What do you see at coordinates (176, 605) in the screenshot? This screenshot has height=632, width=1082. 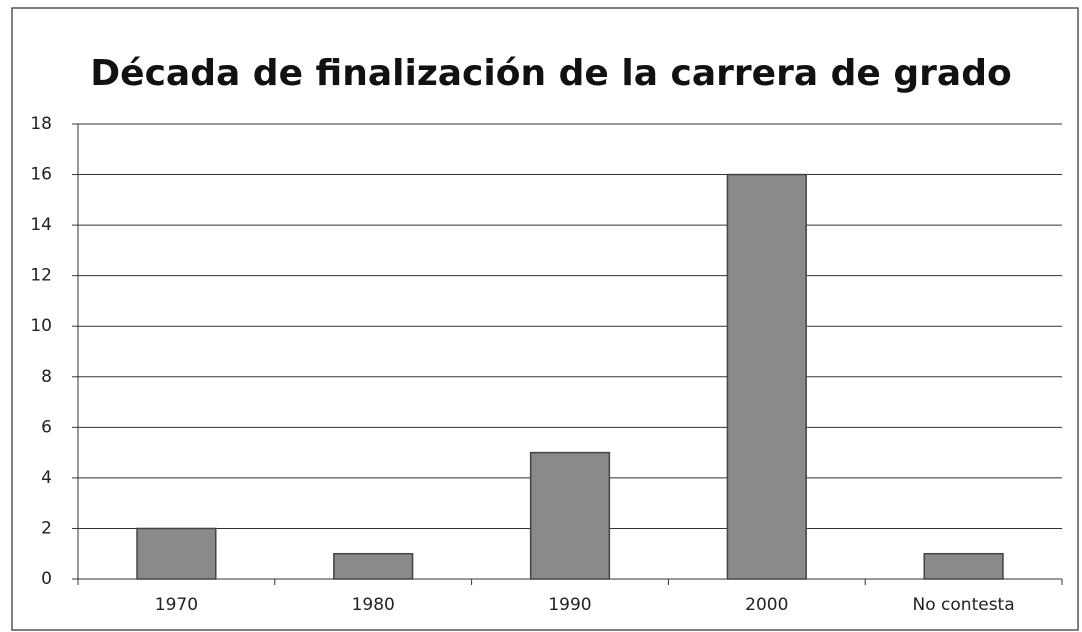 I see `x-tick-label: 1970` at bounding box center [176, 605].